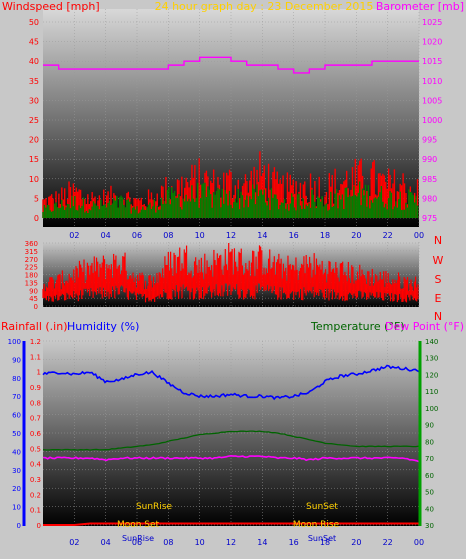  I want to click on panel3-x-tick-label: 14, so click(262, 542).